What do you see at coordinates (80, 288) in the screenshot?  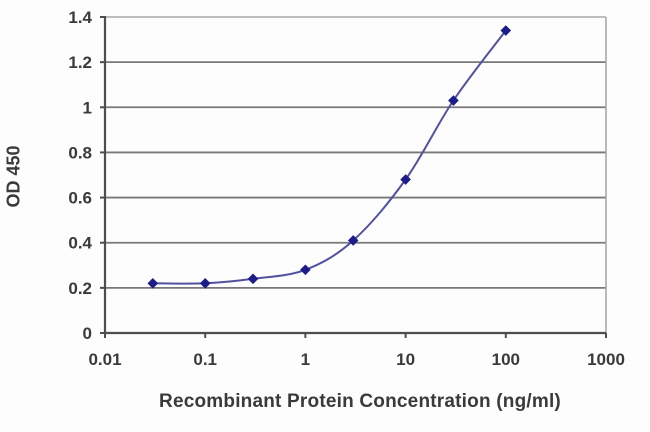 I see `y-tick-label: 0.2` at bounding box center [80, 288].